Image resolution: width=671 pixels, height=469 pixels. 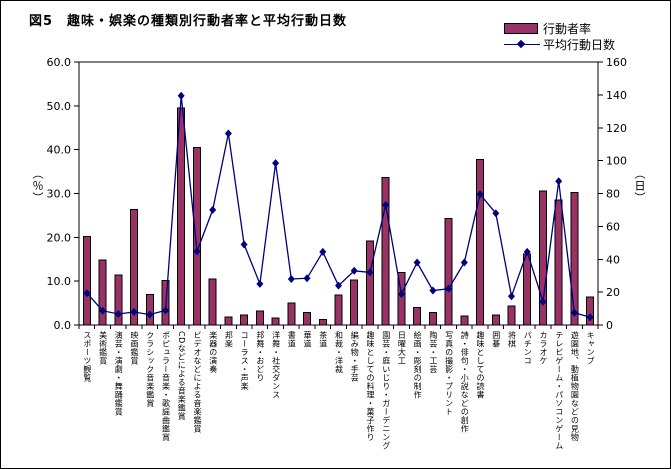 I want to click on x-axis-label: テレビゲーム・パソコンゲーム, so click(x=559, y=390).